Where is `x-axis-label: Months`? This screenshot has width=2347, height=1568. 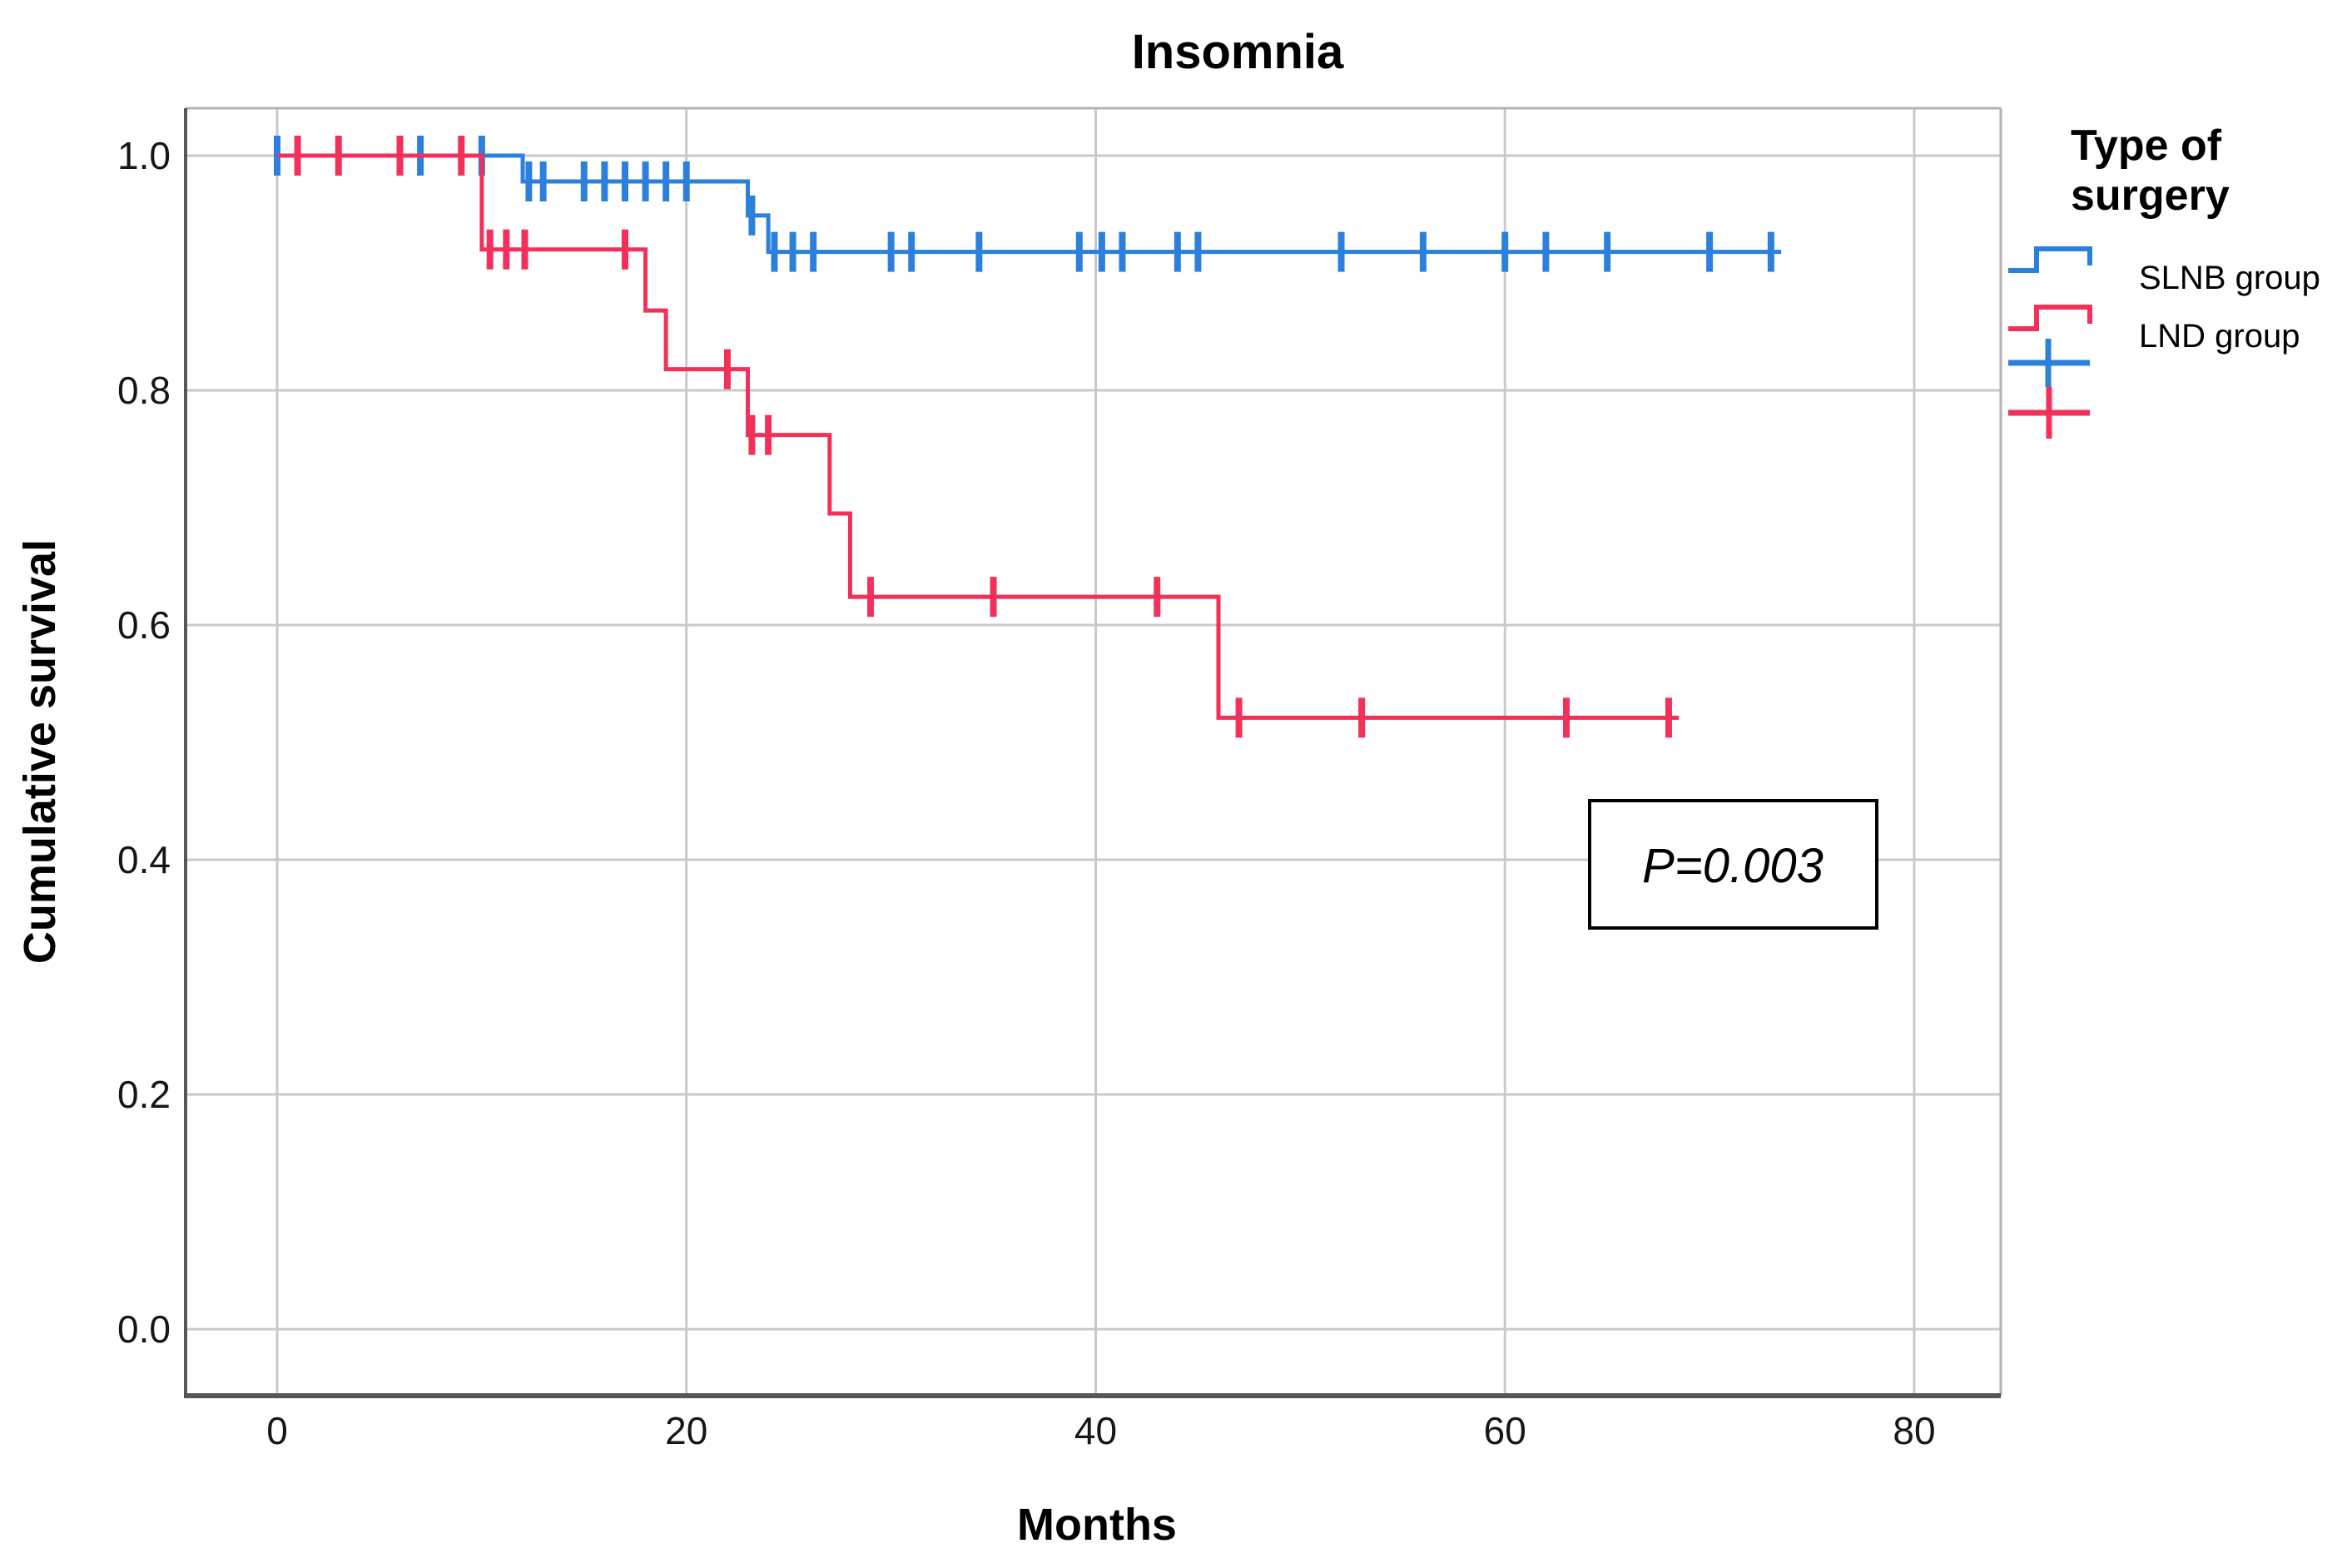
x-axis-label: Months is located at coordinates (1097, 1525).